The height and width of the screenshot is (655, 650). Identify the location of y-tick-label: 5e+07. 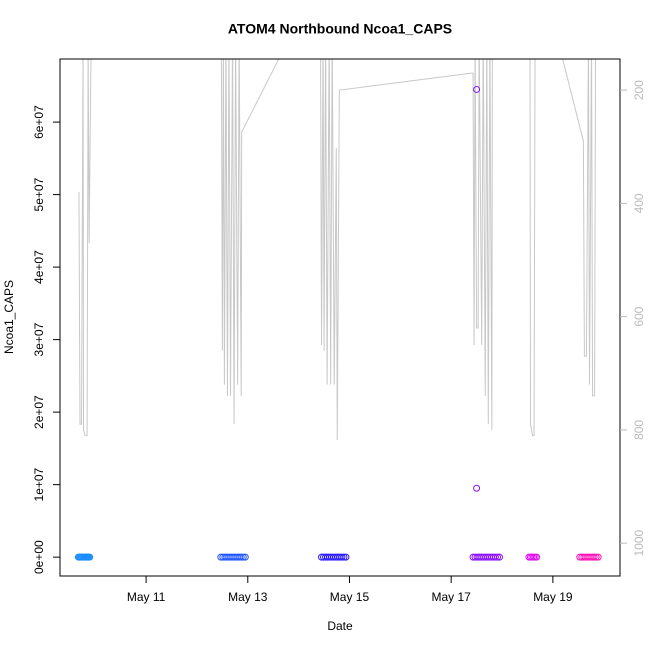
(39, 194).